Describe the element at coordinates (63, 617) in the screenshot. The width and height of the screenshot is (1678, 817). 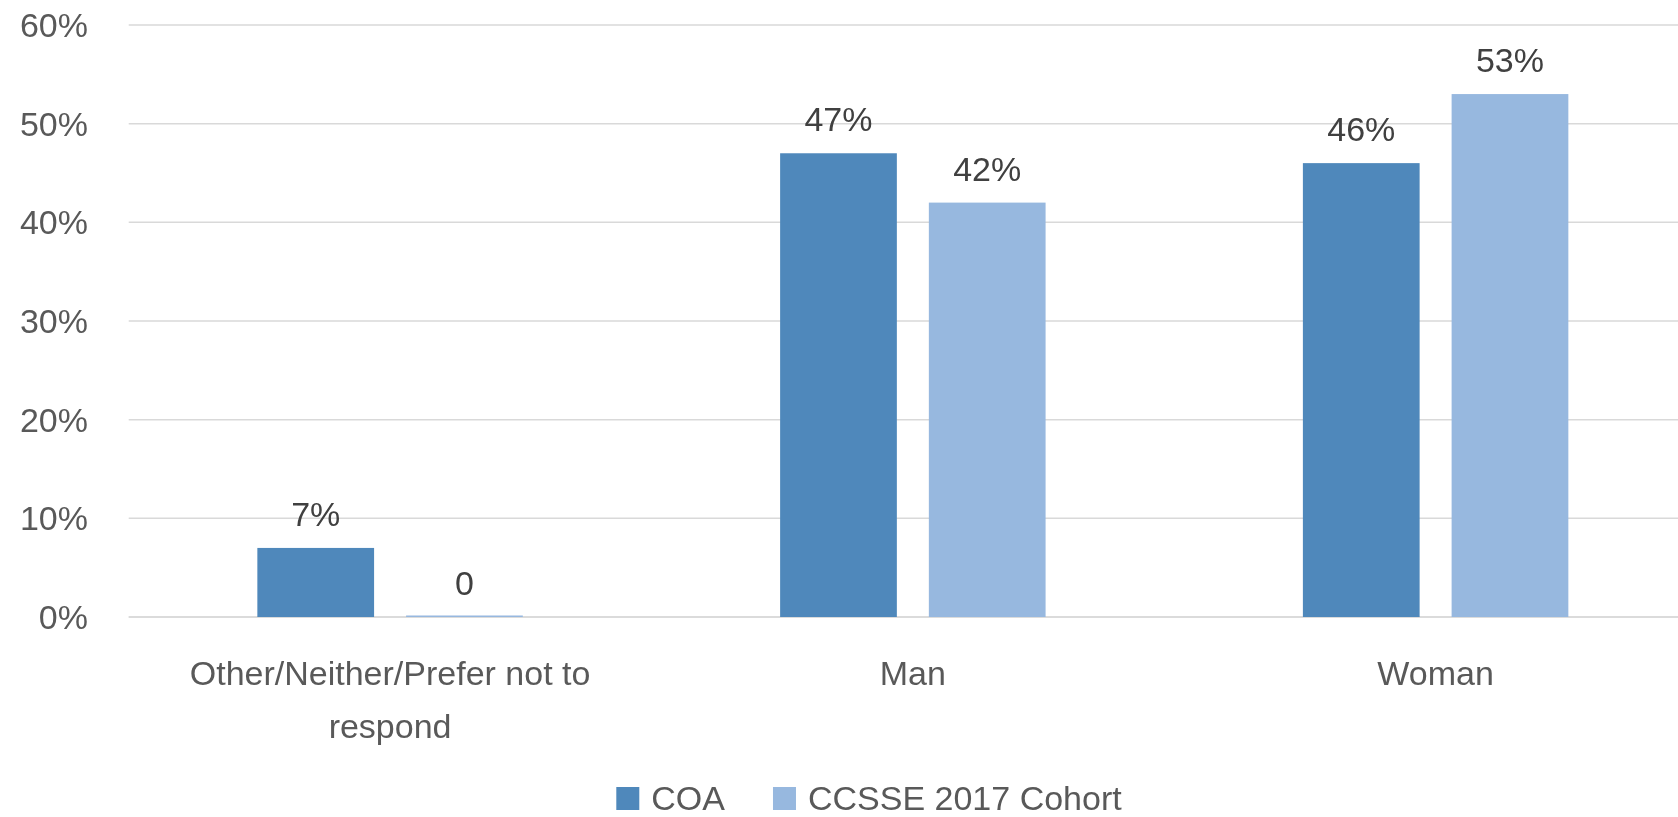
I see `y-tick-label: 0%` at that location.